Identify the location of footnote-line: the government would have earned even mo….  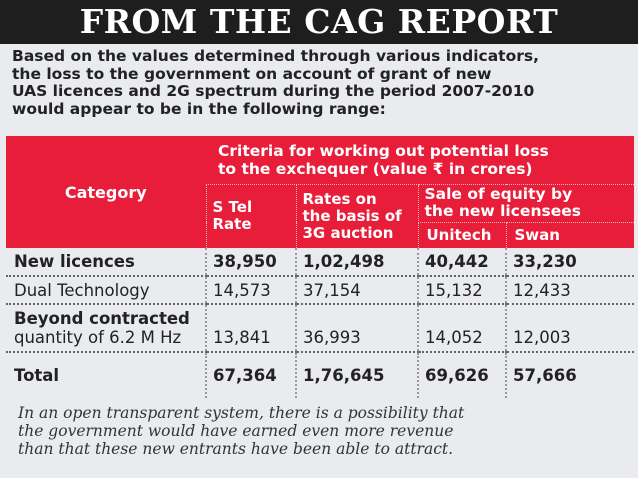
(236, 431).